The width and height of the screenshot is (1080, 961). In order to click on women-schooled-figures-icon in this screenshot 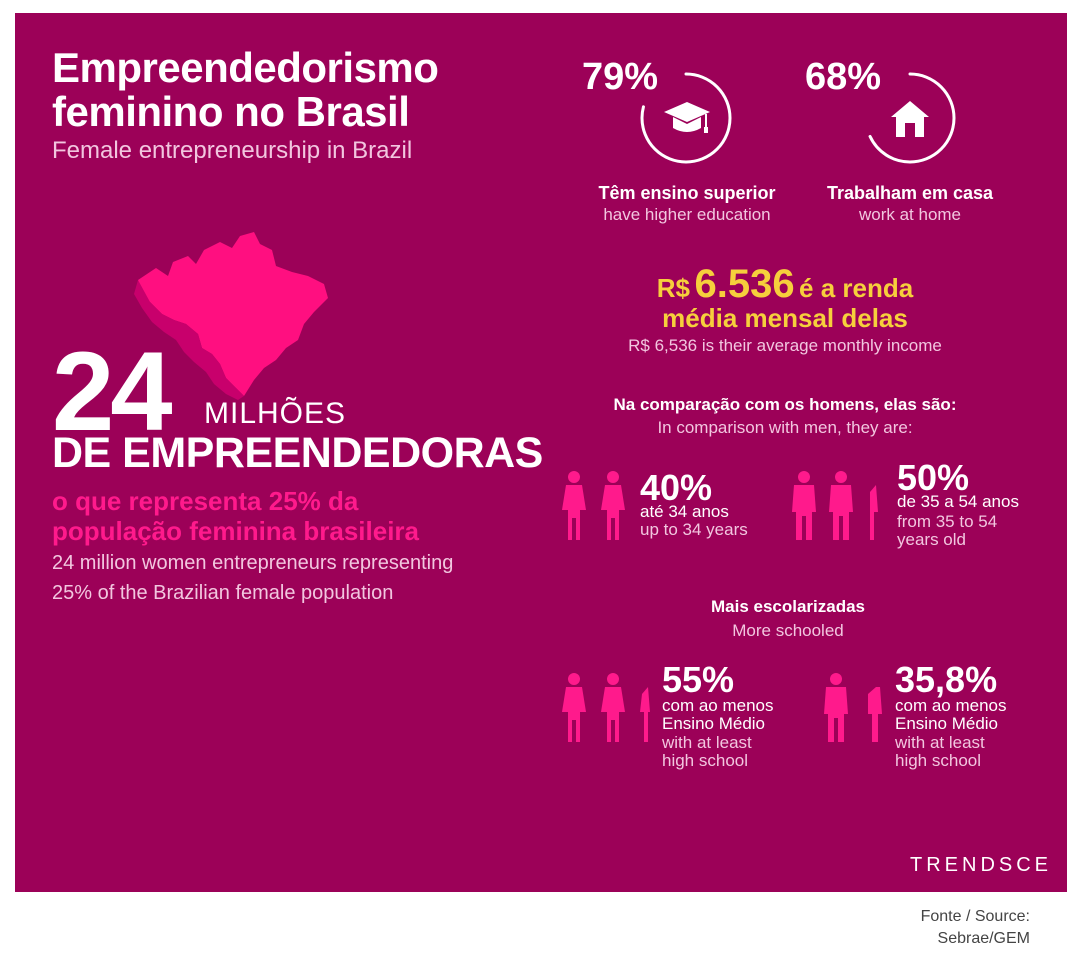, I will do `click(606, 707)`.